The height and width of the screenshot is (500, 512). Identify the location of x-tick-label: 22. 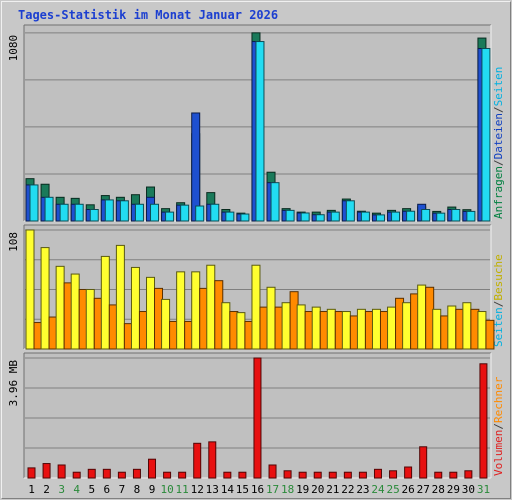
(347, 489).